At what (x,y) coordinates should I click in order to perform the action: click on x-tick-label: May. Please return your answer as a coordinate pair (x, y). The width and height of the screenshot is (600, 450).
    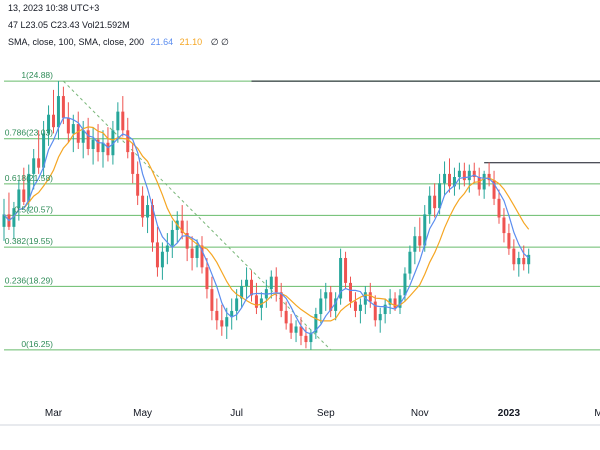
    Looking at the image, I should click on (142, 413).